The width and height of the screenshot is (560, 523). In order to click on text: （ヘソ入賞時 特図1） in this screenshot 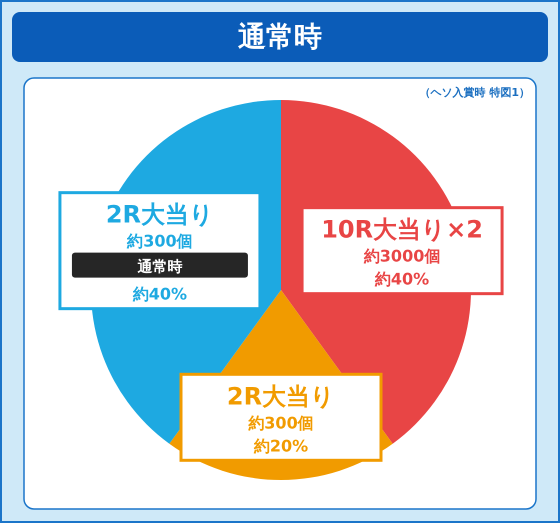, I will do `click(475, 92)`.